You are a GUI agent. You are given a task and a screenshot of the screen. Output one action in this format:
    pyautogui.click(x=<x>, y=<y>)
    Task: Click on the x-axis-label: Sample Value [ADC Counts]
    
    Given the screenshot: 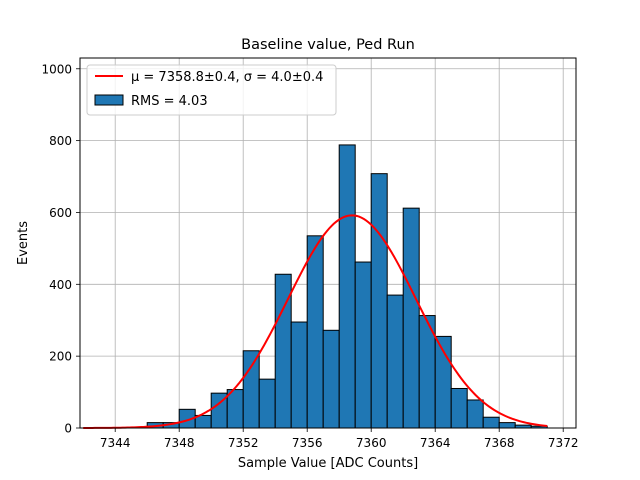 What is the action you would take?
    pyautogui.click(x=328, y=463)
    